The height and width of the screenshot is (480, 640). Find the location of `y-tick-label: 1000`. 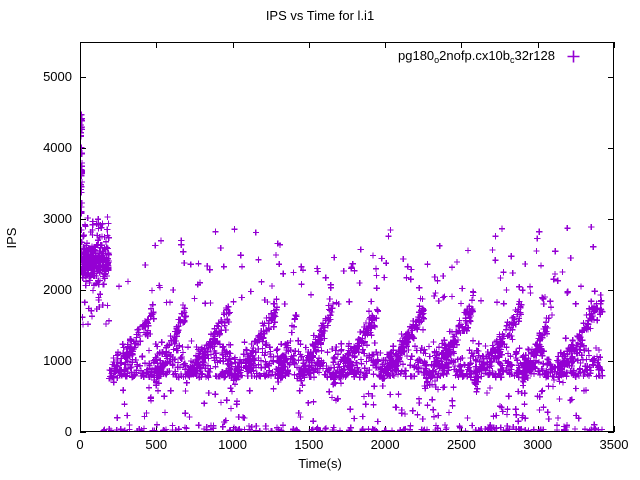

y-tick-label: 1000 is located at coordinates (57, 361).